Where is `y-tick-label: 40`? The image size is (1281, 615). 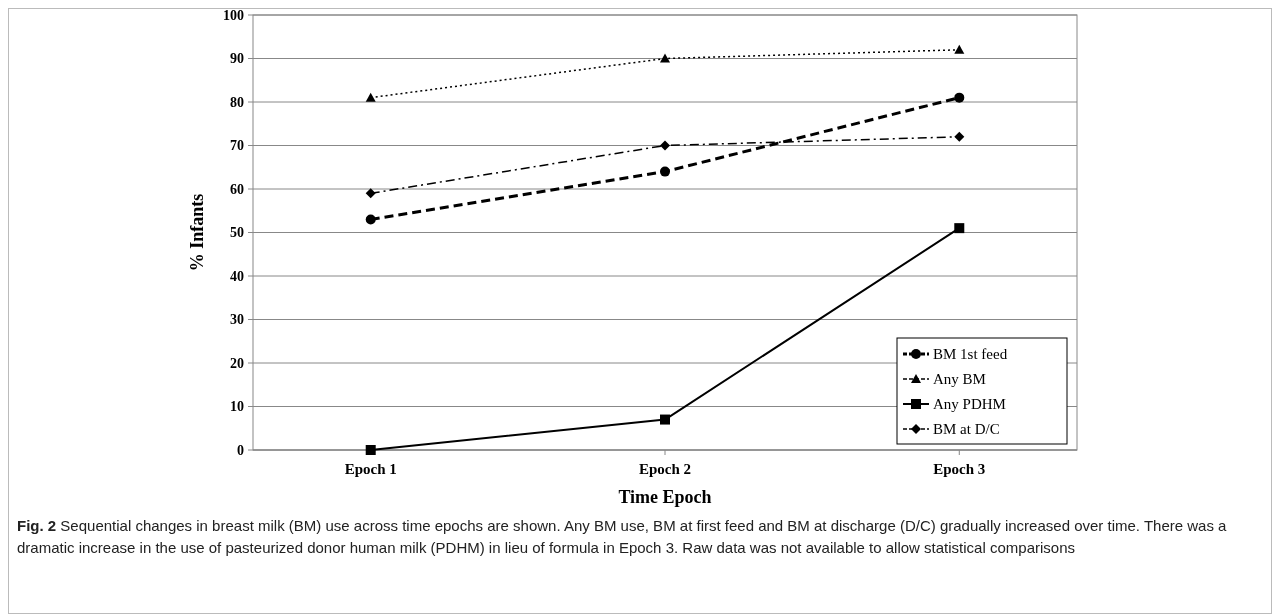
y-tick-label: 40 is located at coordinates (237, 276).